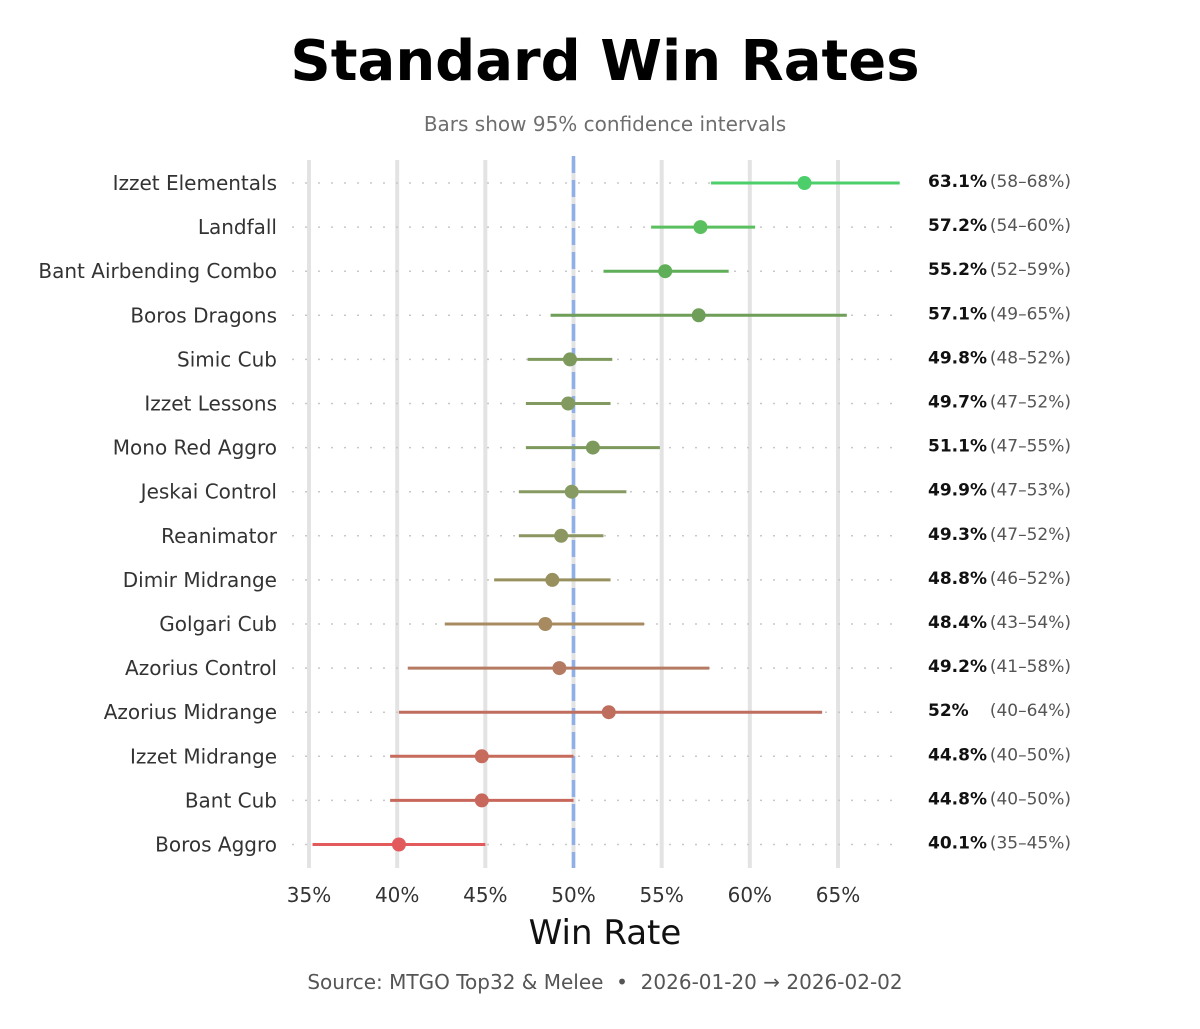 The image size is (1200, 1029). Describe the element at coordinates (957, 667) in the screenshot. I see `value-label: 49.2%` at that location.